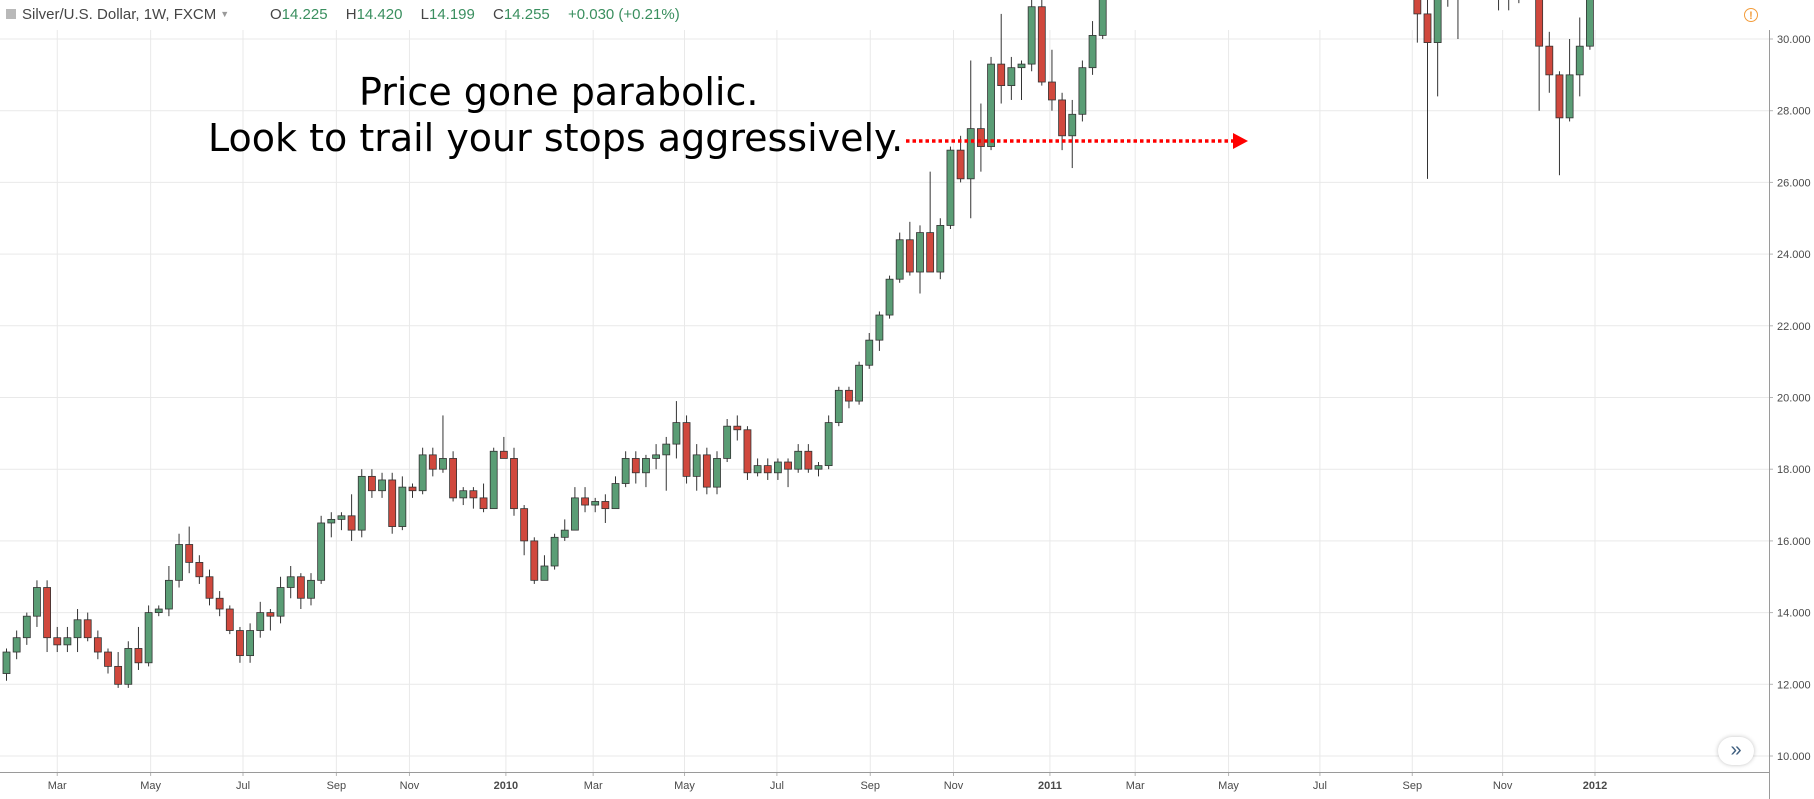 The image size is (1814, 799). I want to click on low-value: 14.199, so click(451, 14).